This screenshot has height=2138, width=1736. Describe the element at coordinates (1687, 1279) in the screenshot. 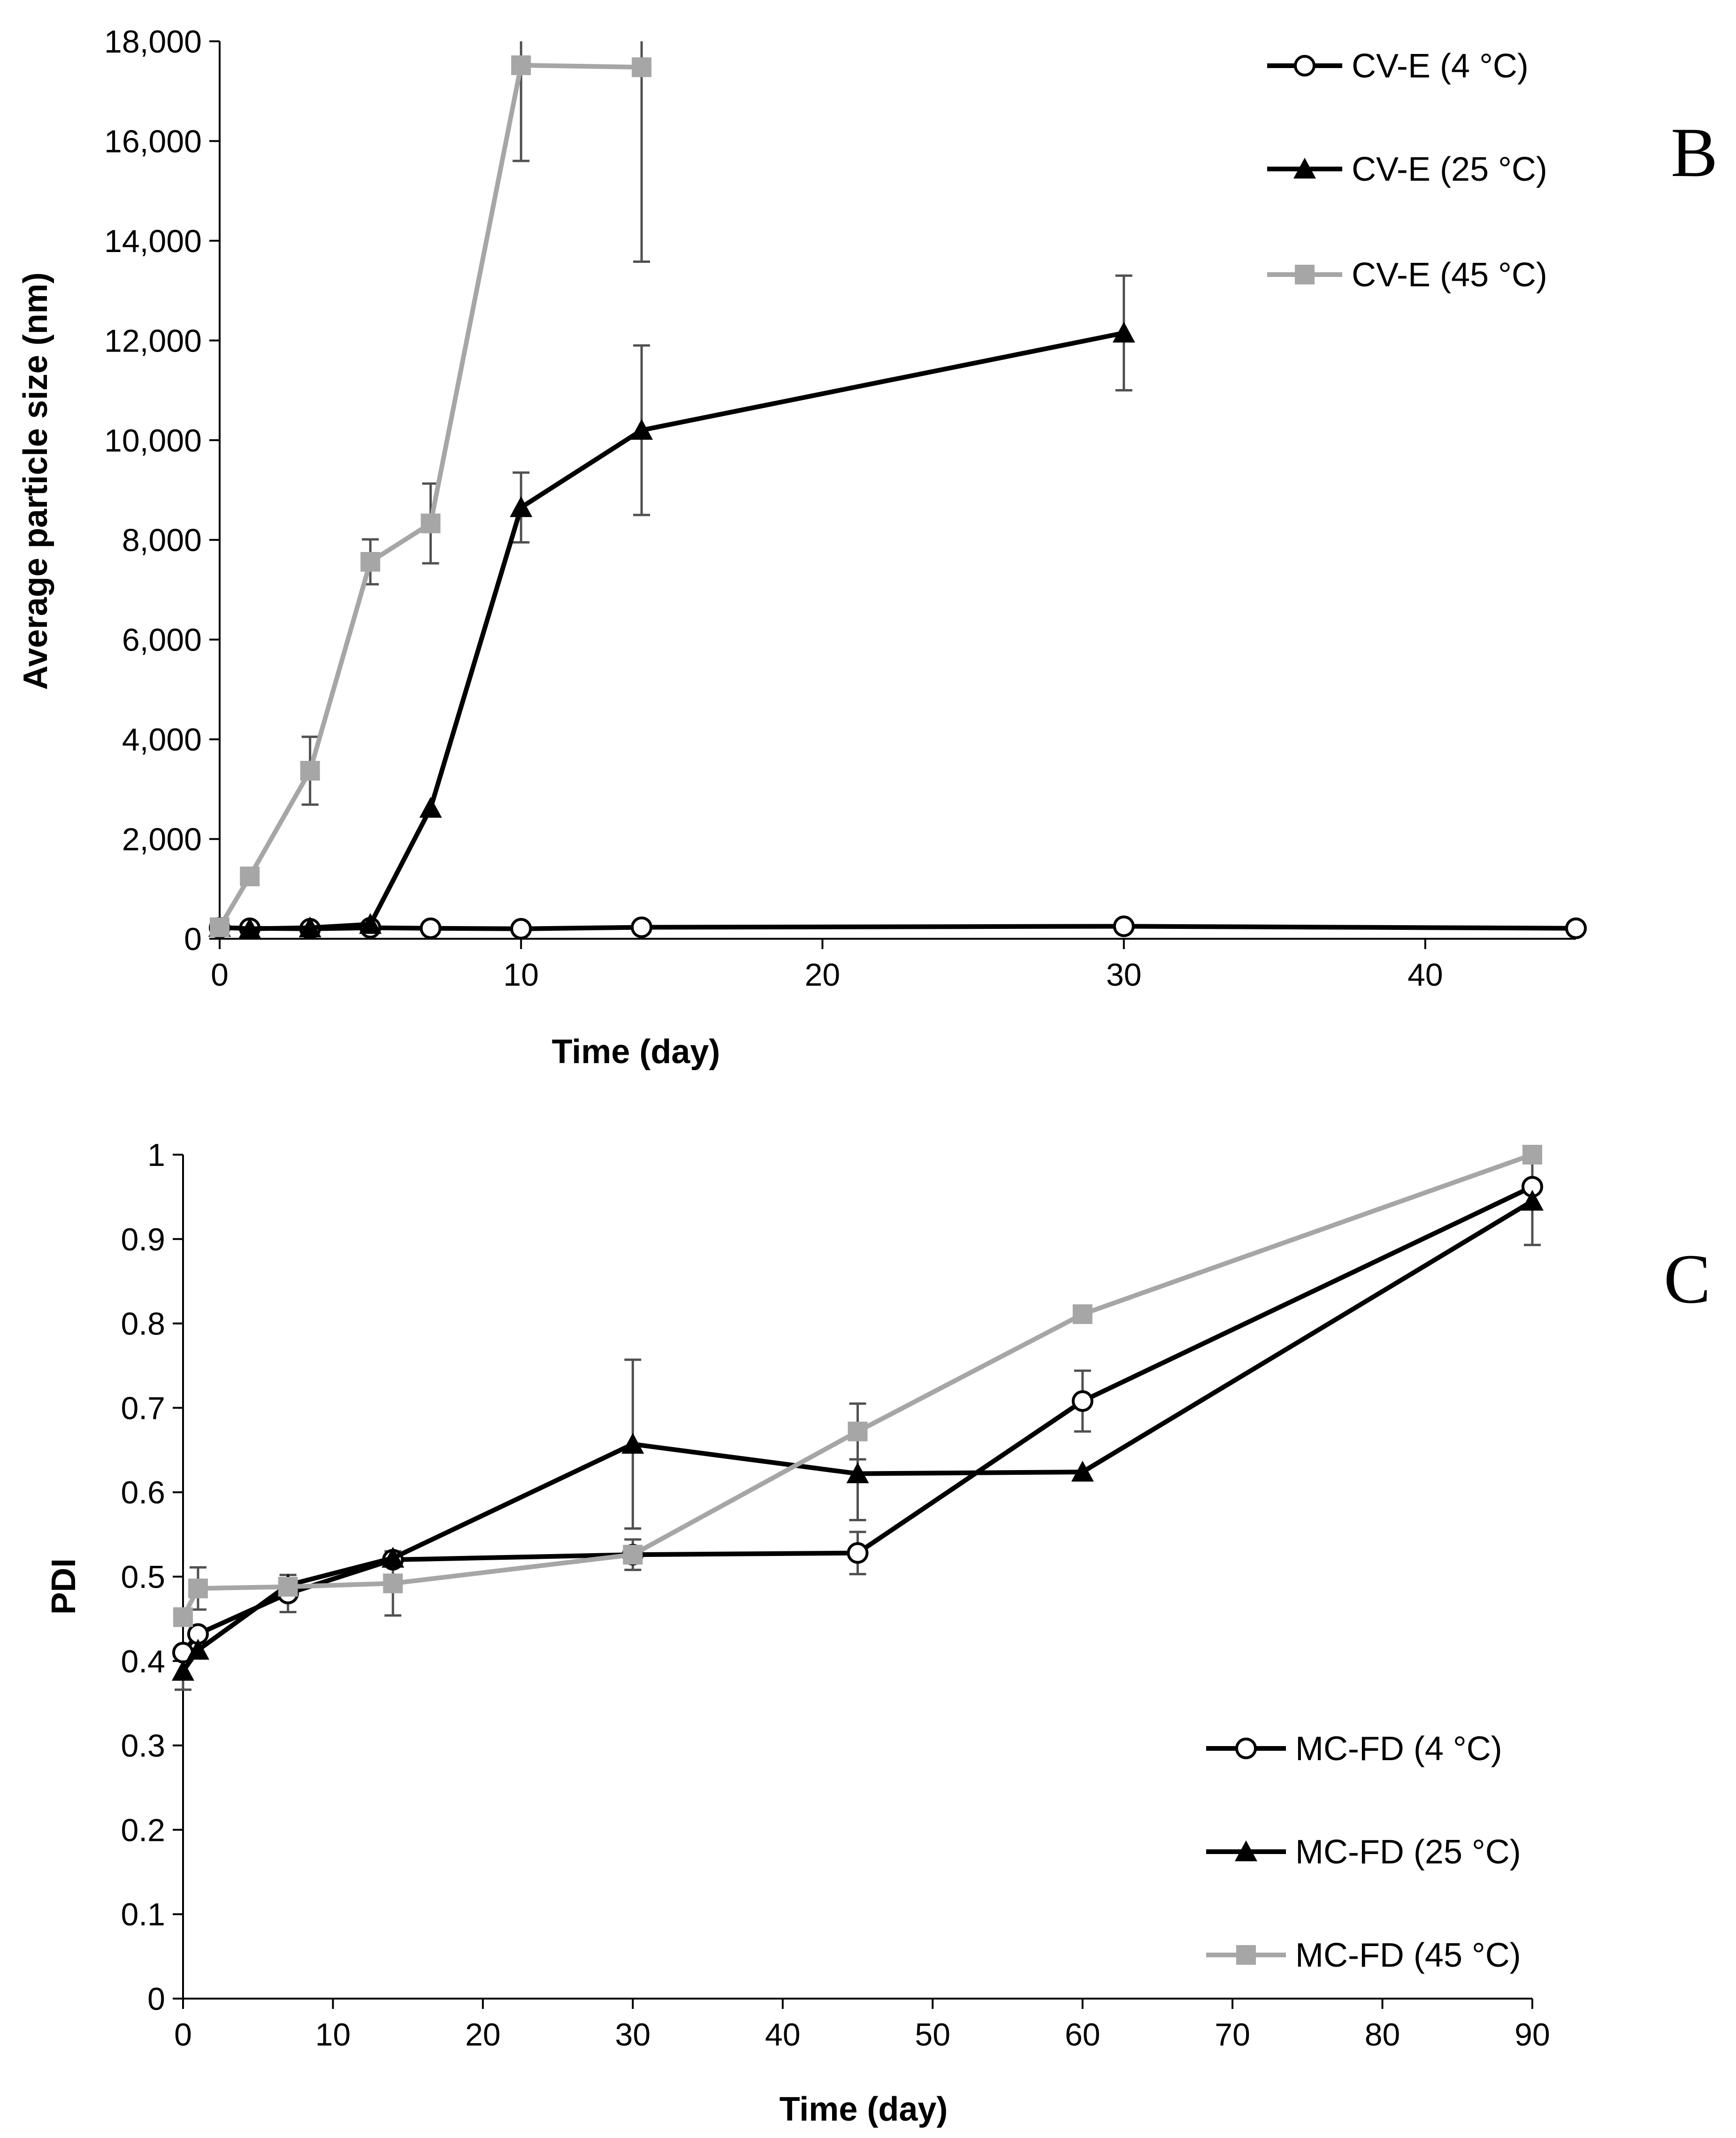

I see `panel-label-c: C` at that location.